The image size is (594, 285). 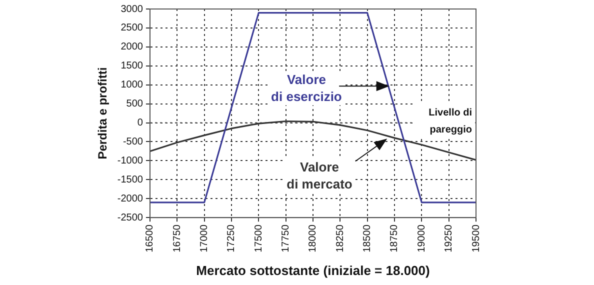 What do you see at coordinates (476, 238) in the screenshot?
I see `x-tick-label: 19500` at bounding box center [476, 238].